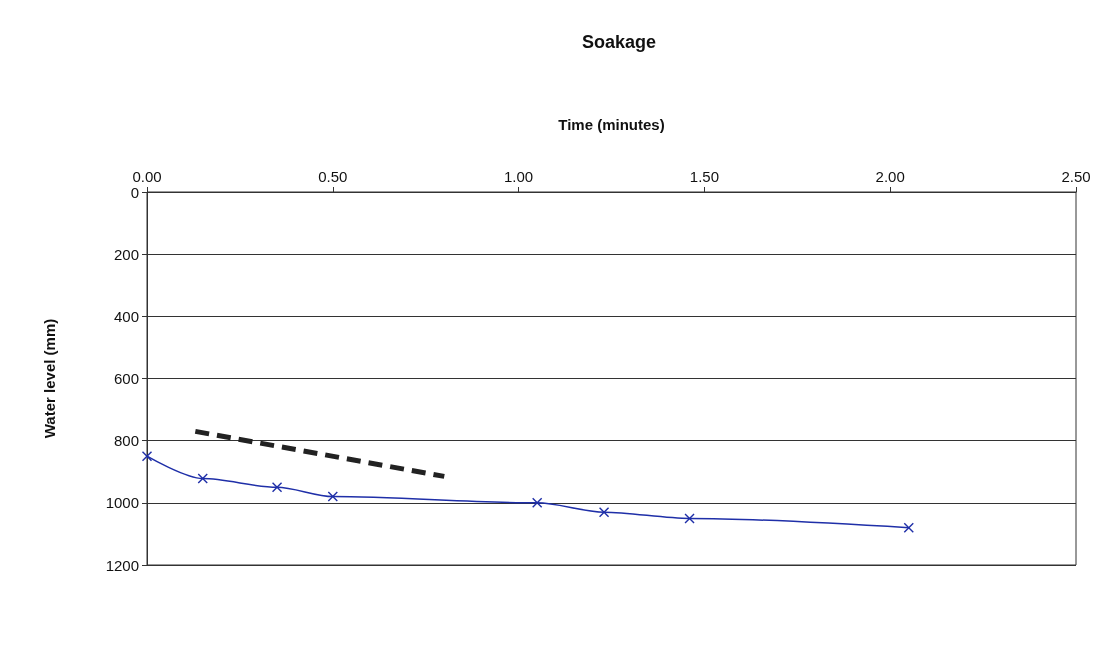  Describe the element at coordinates (122, 503) in the screenshot. I see `y-tick-label: 1000` at that location.